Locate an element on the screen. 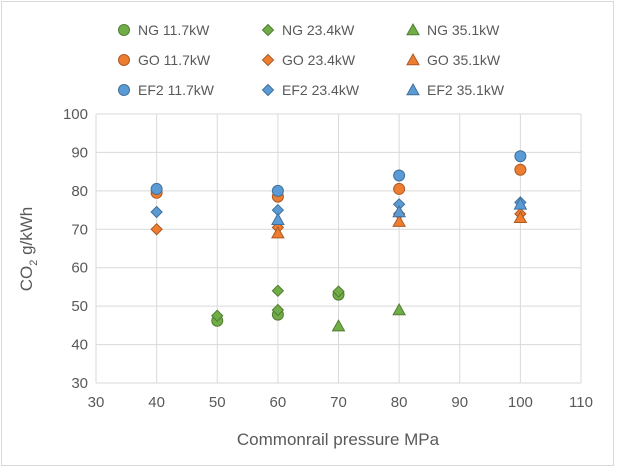 The height and width of the screenshot is (469, 617). legend-item: EF2 23.4kW is located at coordinates (310, 90).